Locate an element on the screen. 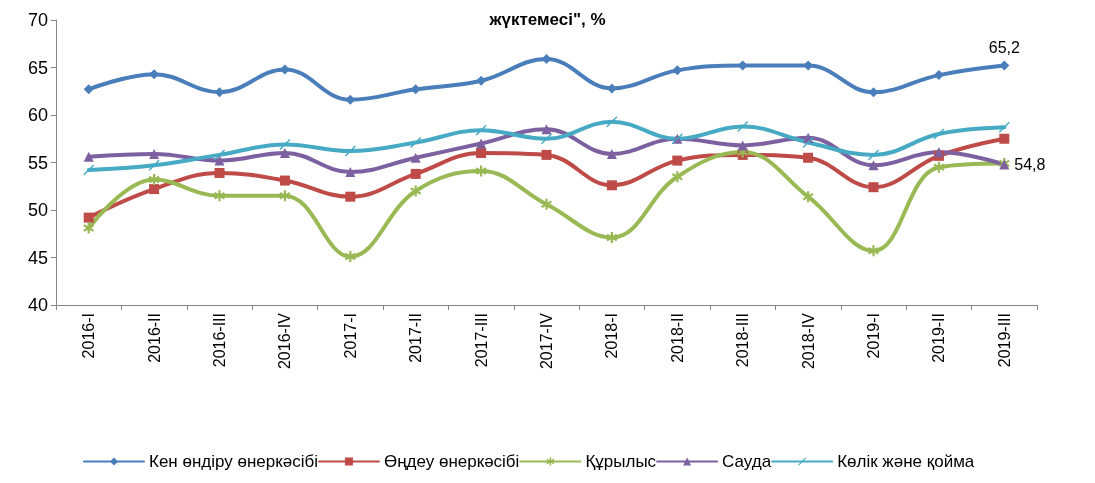 The image size is (1095, 483). x-tick-label: 2018-I is located at coordinates (612, 336).